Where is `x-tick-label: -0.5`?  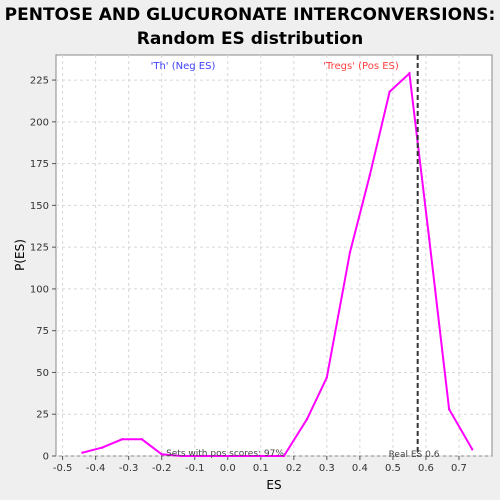
x-tick-label: -0.5 is located at coordinates (63, 468).